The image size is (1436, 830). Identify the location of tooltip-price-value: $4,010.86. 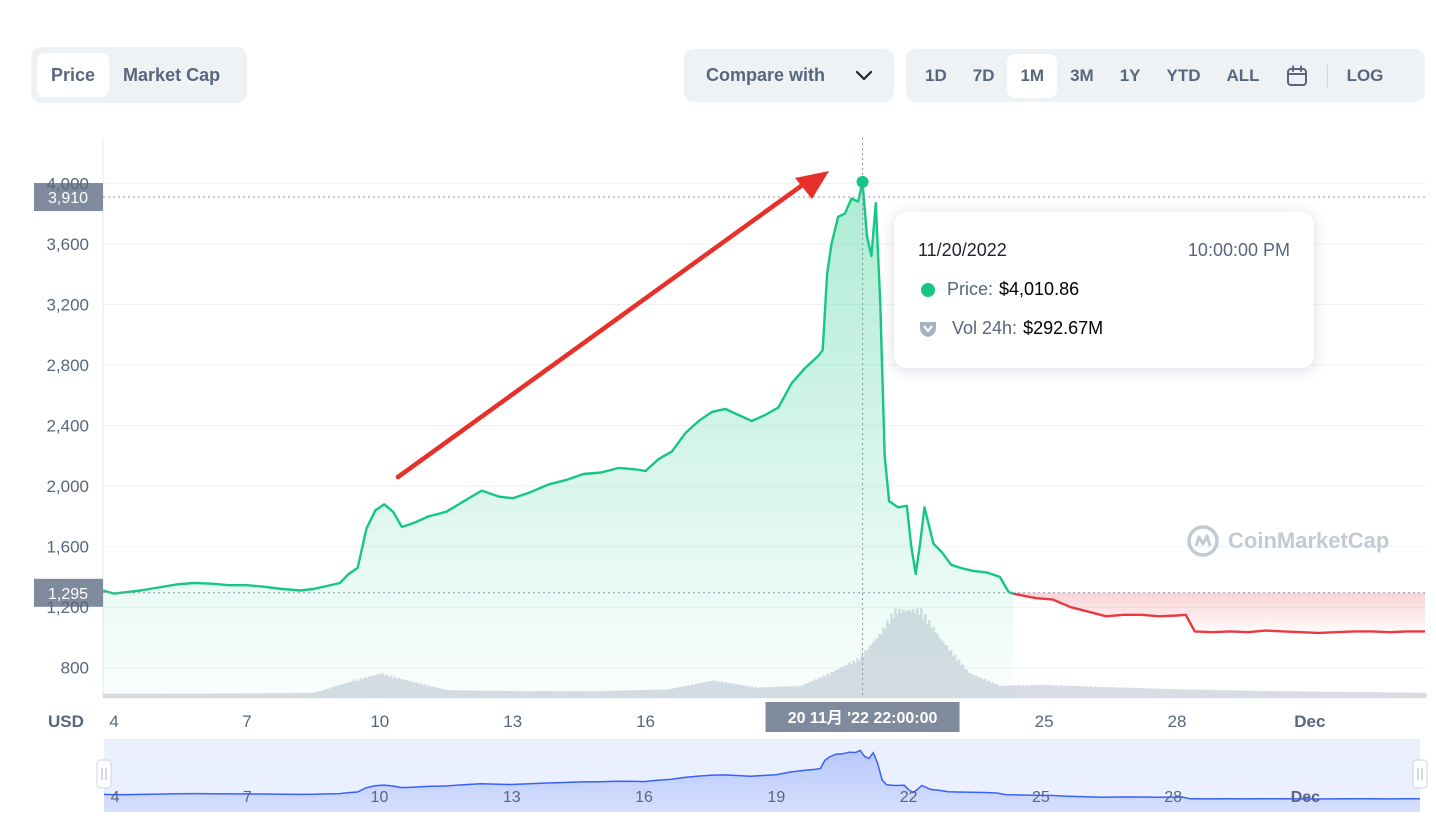
(1039, 289).